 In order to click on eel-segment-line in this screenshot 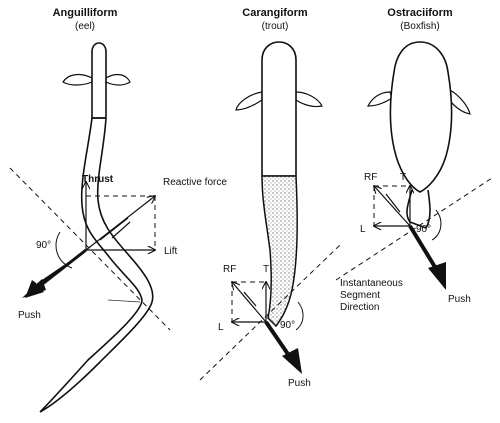, I will do `click(90, 249)`.